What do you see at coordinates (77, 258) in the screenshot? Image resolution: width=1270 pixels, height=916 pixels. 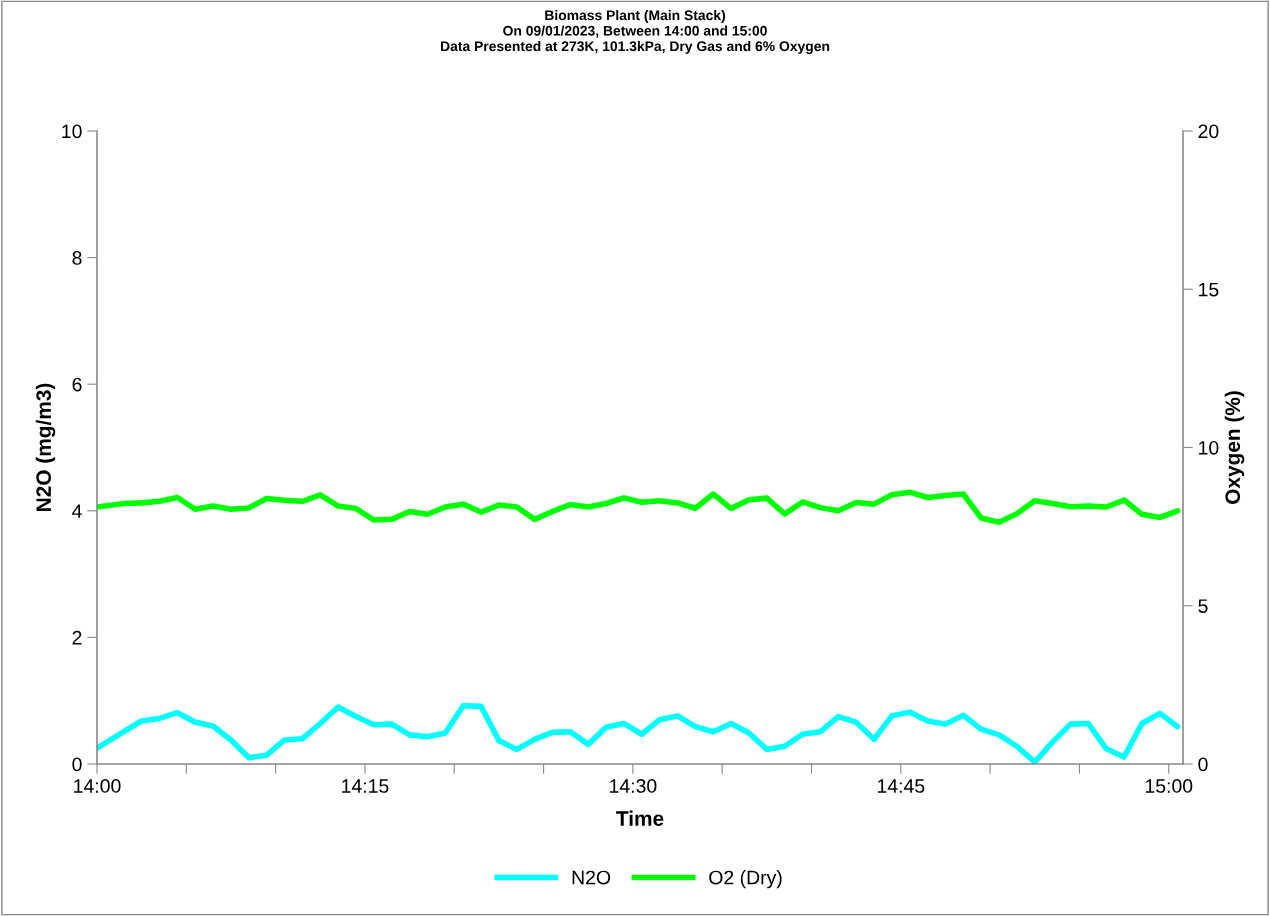 I see `y-tick-label: 8` at bounding box center [77, 258].